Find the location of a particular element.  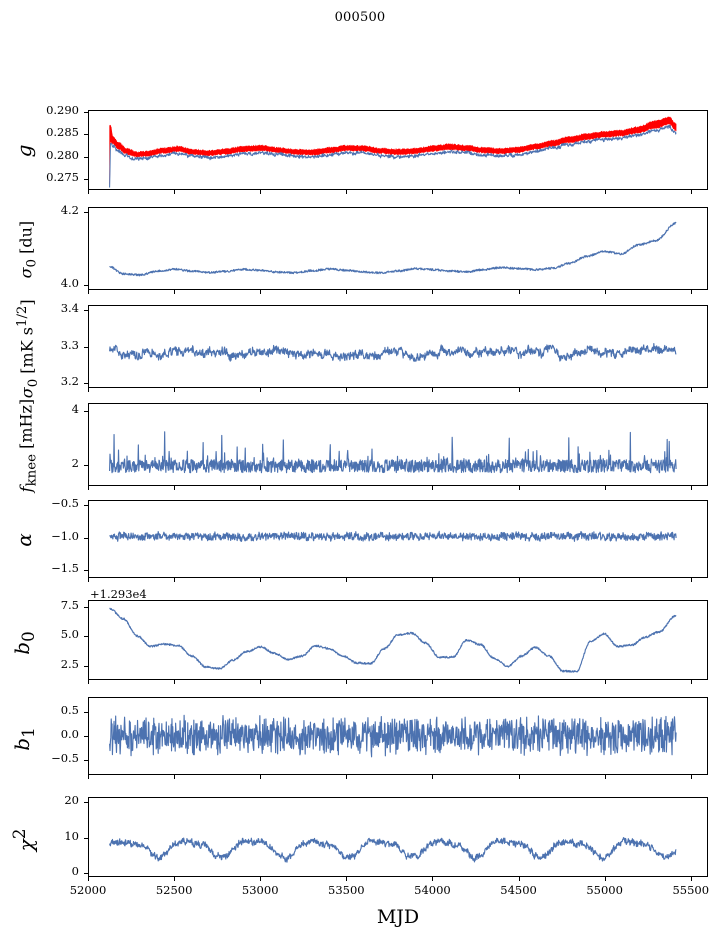

x-tick-label: 52000 is located at coordinates (88, 890).